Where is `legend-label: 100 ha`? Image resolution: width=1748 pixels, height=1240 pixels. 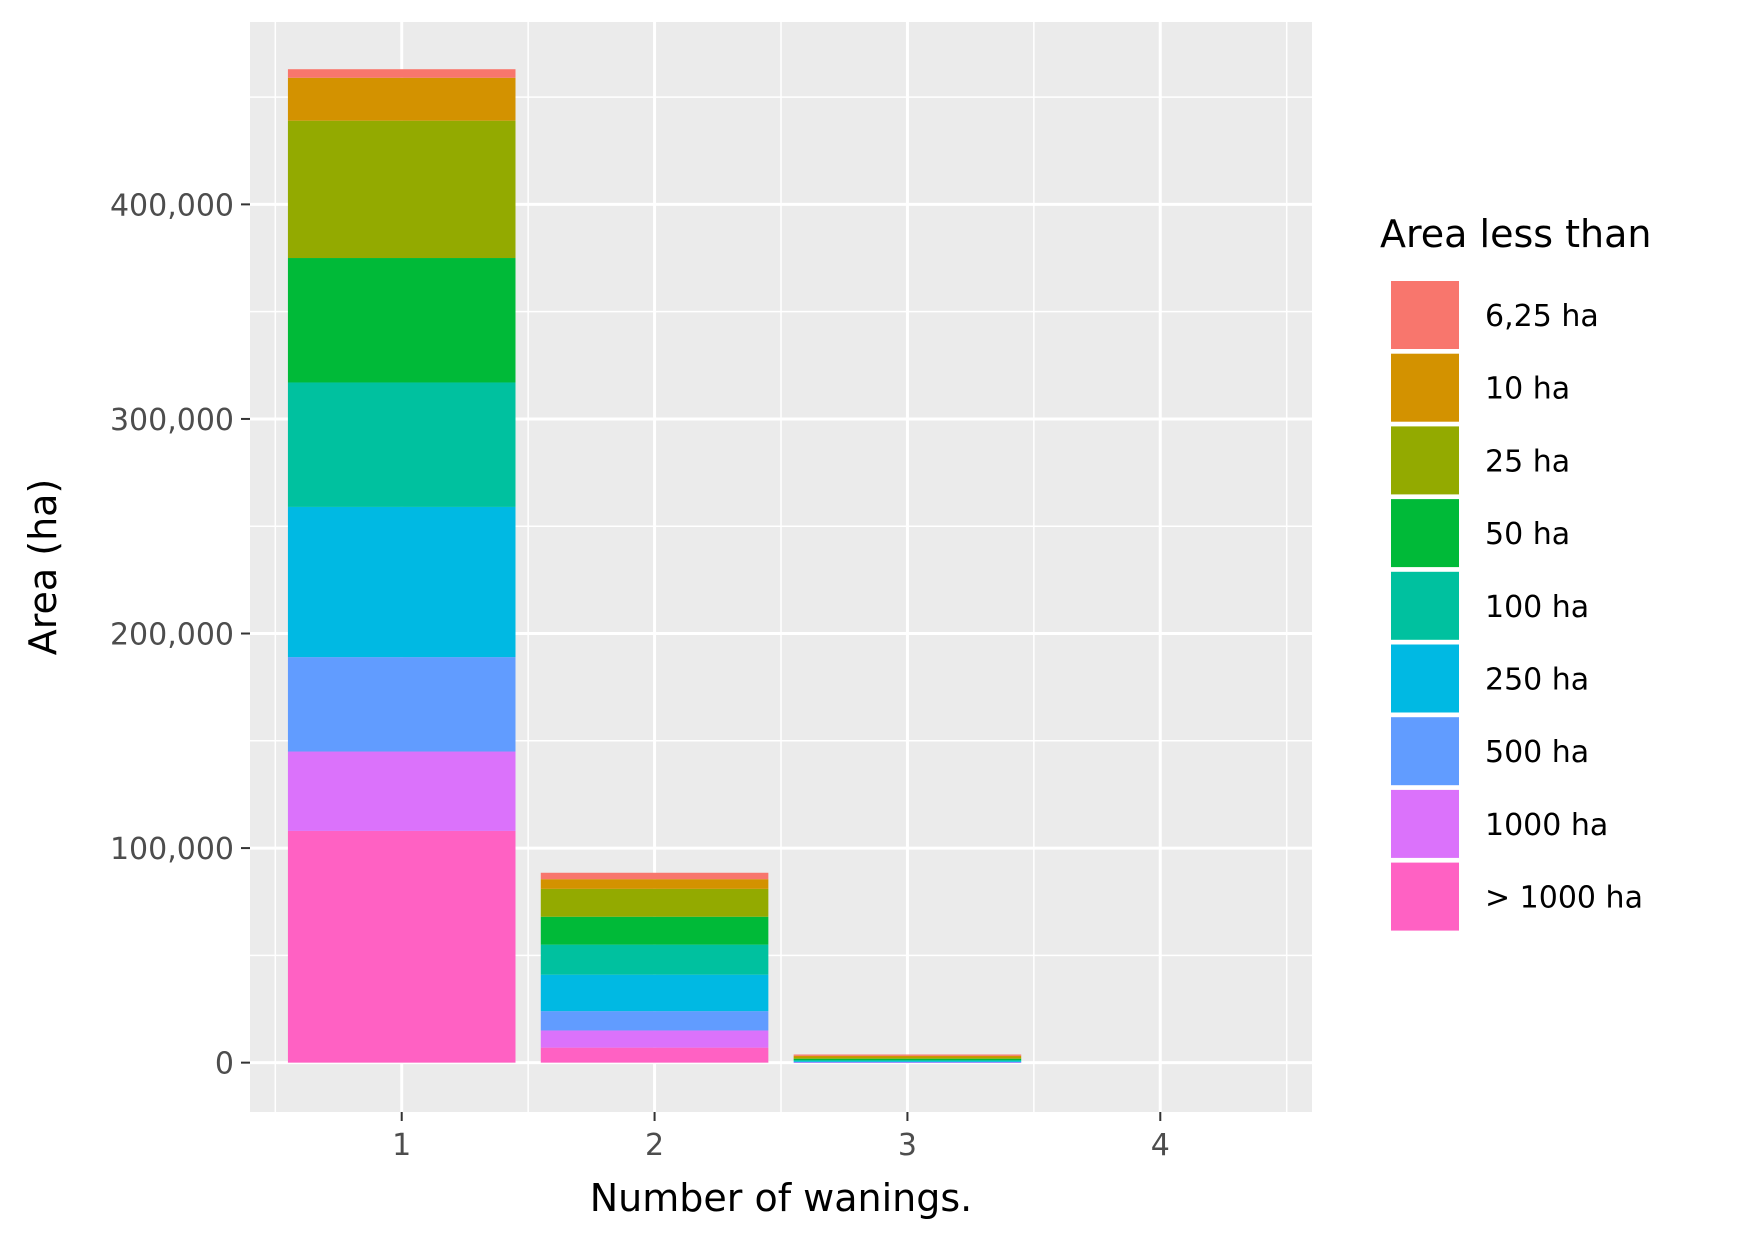
legend-label: 100 ha is located at coordinates (1537, 607).